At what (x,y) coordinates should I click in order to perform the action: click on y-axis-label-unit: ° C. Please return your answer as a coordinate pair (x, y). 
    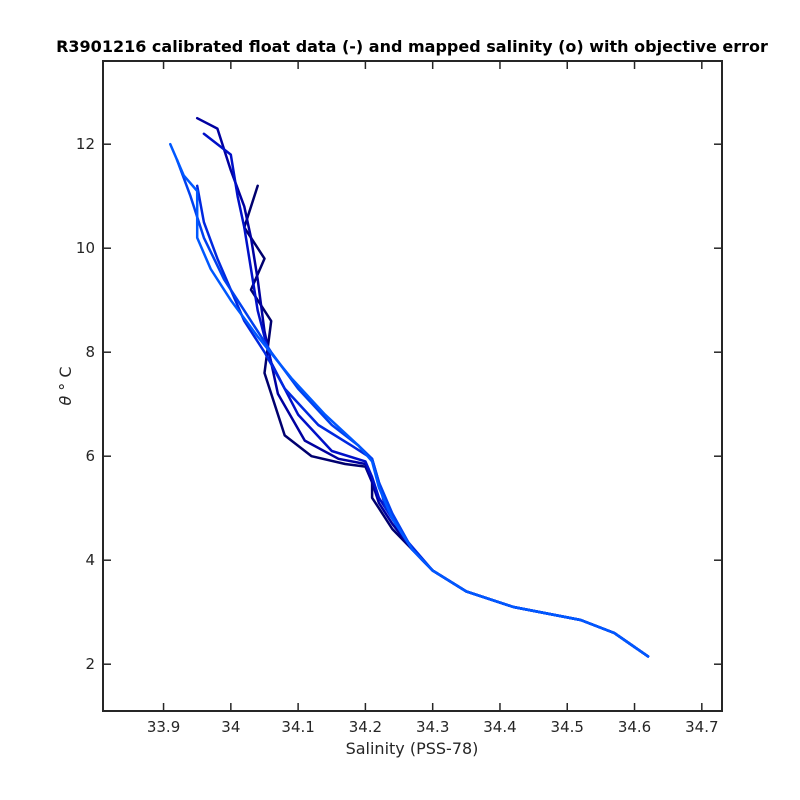
    Looking at the image, I should click on (65, 378).